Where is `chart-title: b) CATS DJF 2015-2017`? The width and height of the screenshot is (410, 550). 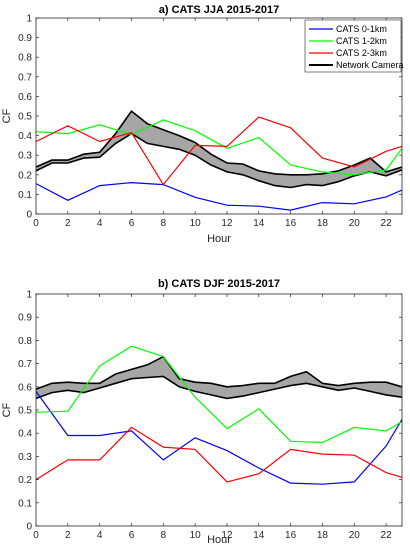
chart-title: b) CATS DJF 2015-2017 is located at coordinates (219, 284).